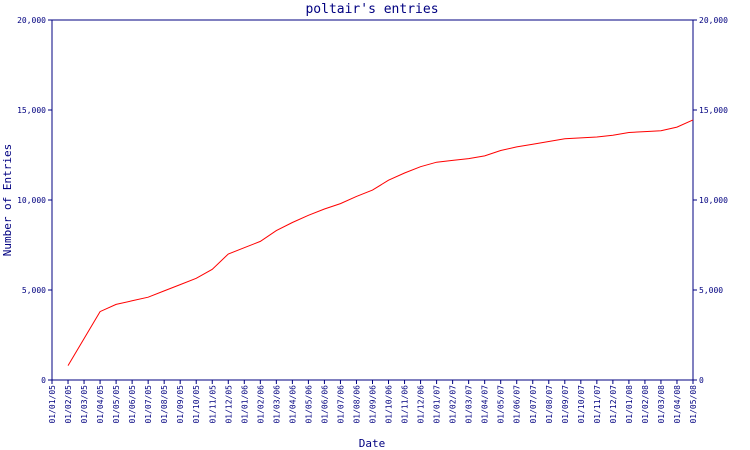  What do you see at coordinates (260, 404) in the screenshot?
I see `x-tick-label: 01/02/06` at bounding box center [260, 404].